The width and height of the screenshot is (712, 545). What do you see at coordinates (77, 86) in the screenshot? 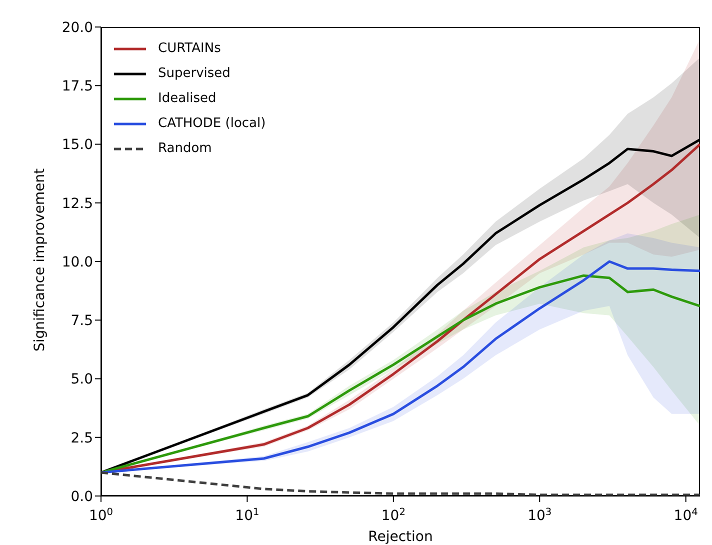
I see `y-tick-label: 17.5` at bounding box center [77, 86].